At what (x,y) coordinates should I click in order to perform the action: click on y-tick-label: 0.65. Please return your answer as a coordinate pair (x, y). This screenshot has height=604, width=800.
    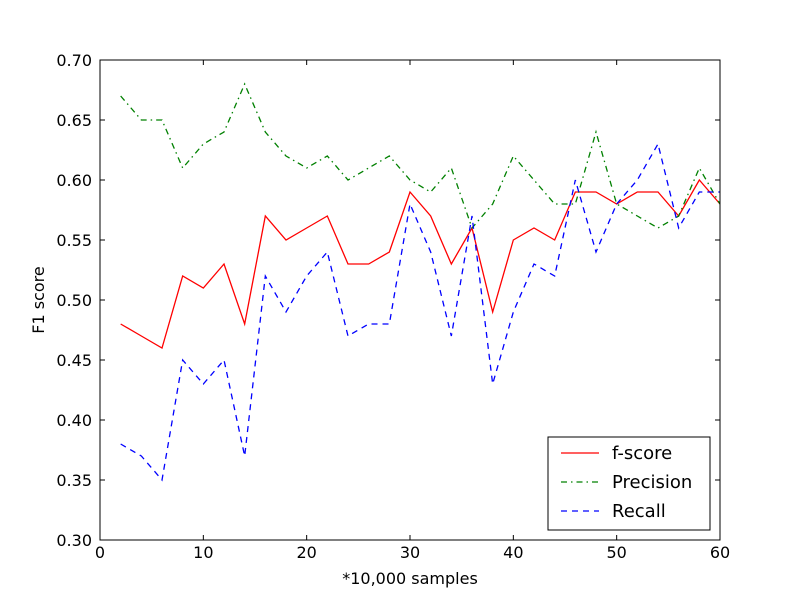
    Looking at the image, I should click on (74, 120).